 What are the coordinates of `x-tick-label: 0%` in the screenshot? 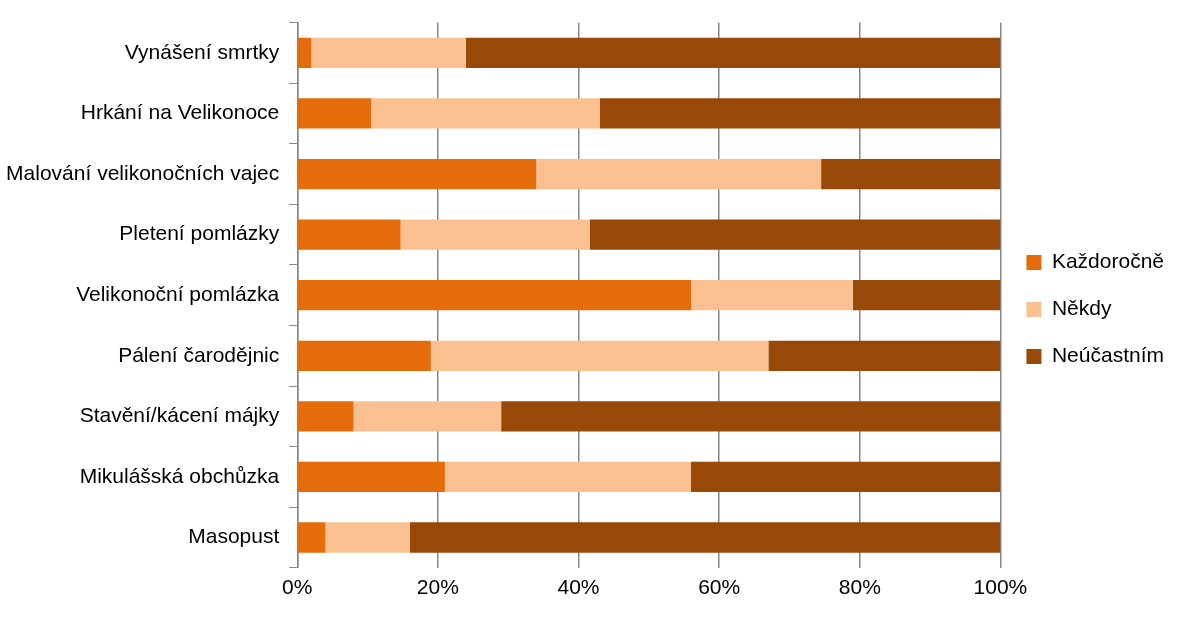 It's located at (297, 587).